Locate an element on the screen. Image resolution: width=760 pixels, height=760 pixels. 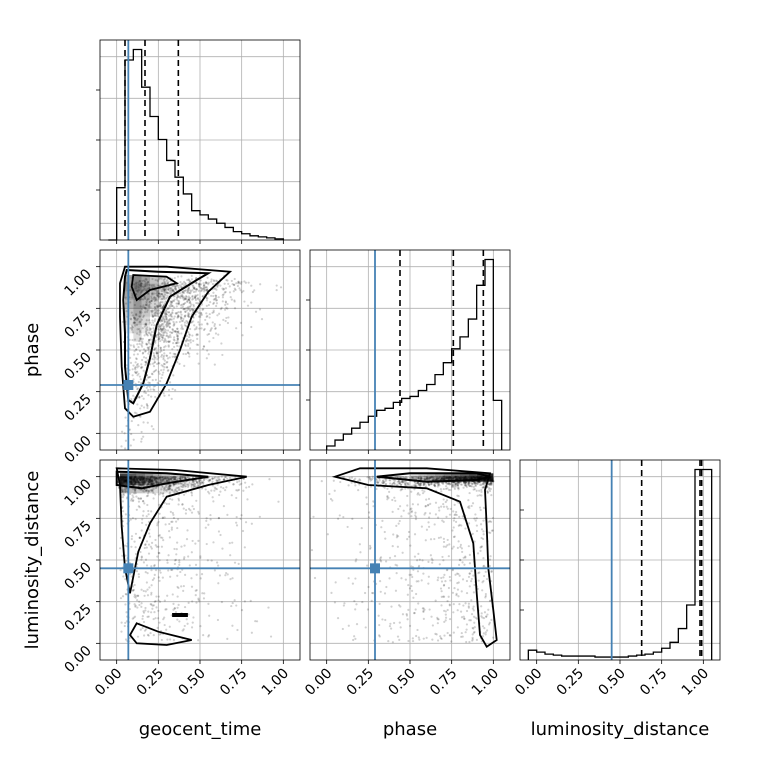
contour-line is located at coordinates (160, 634).